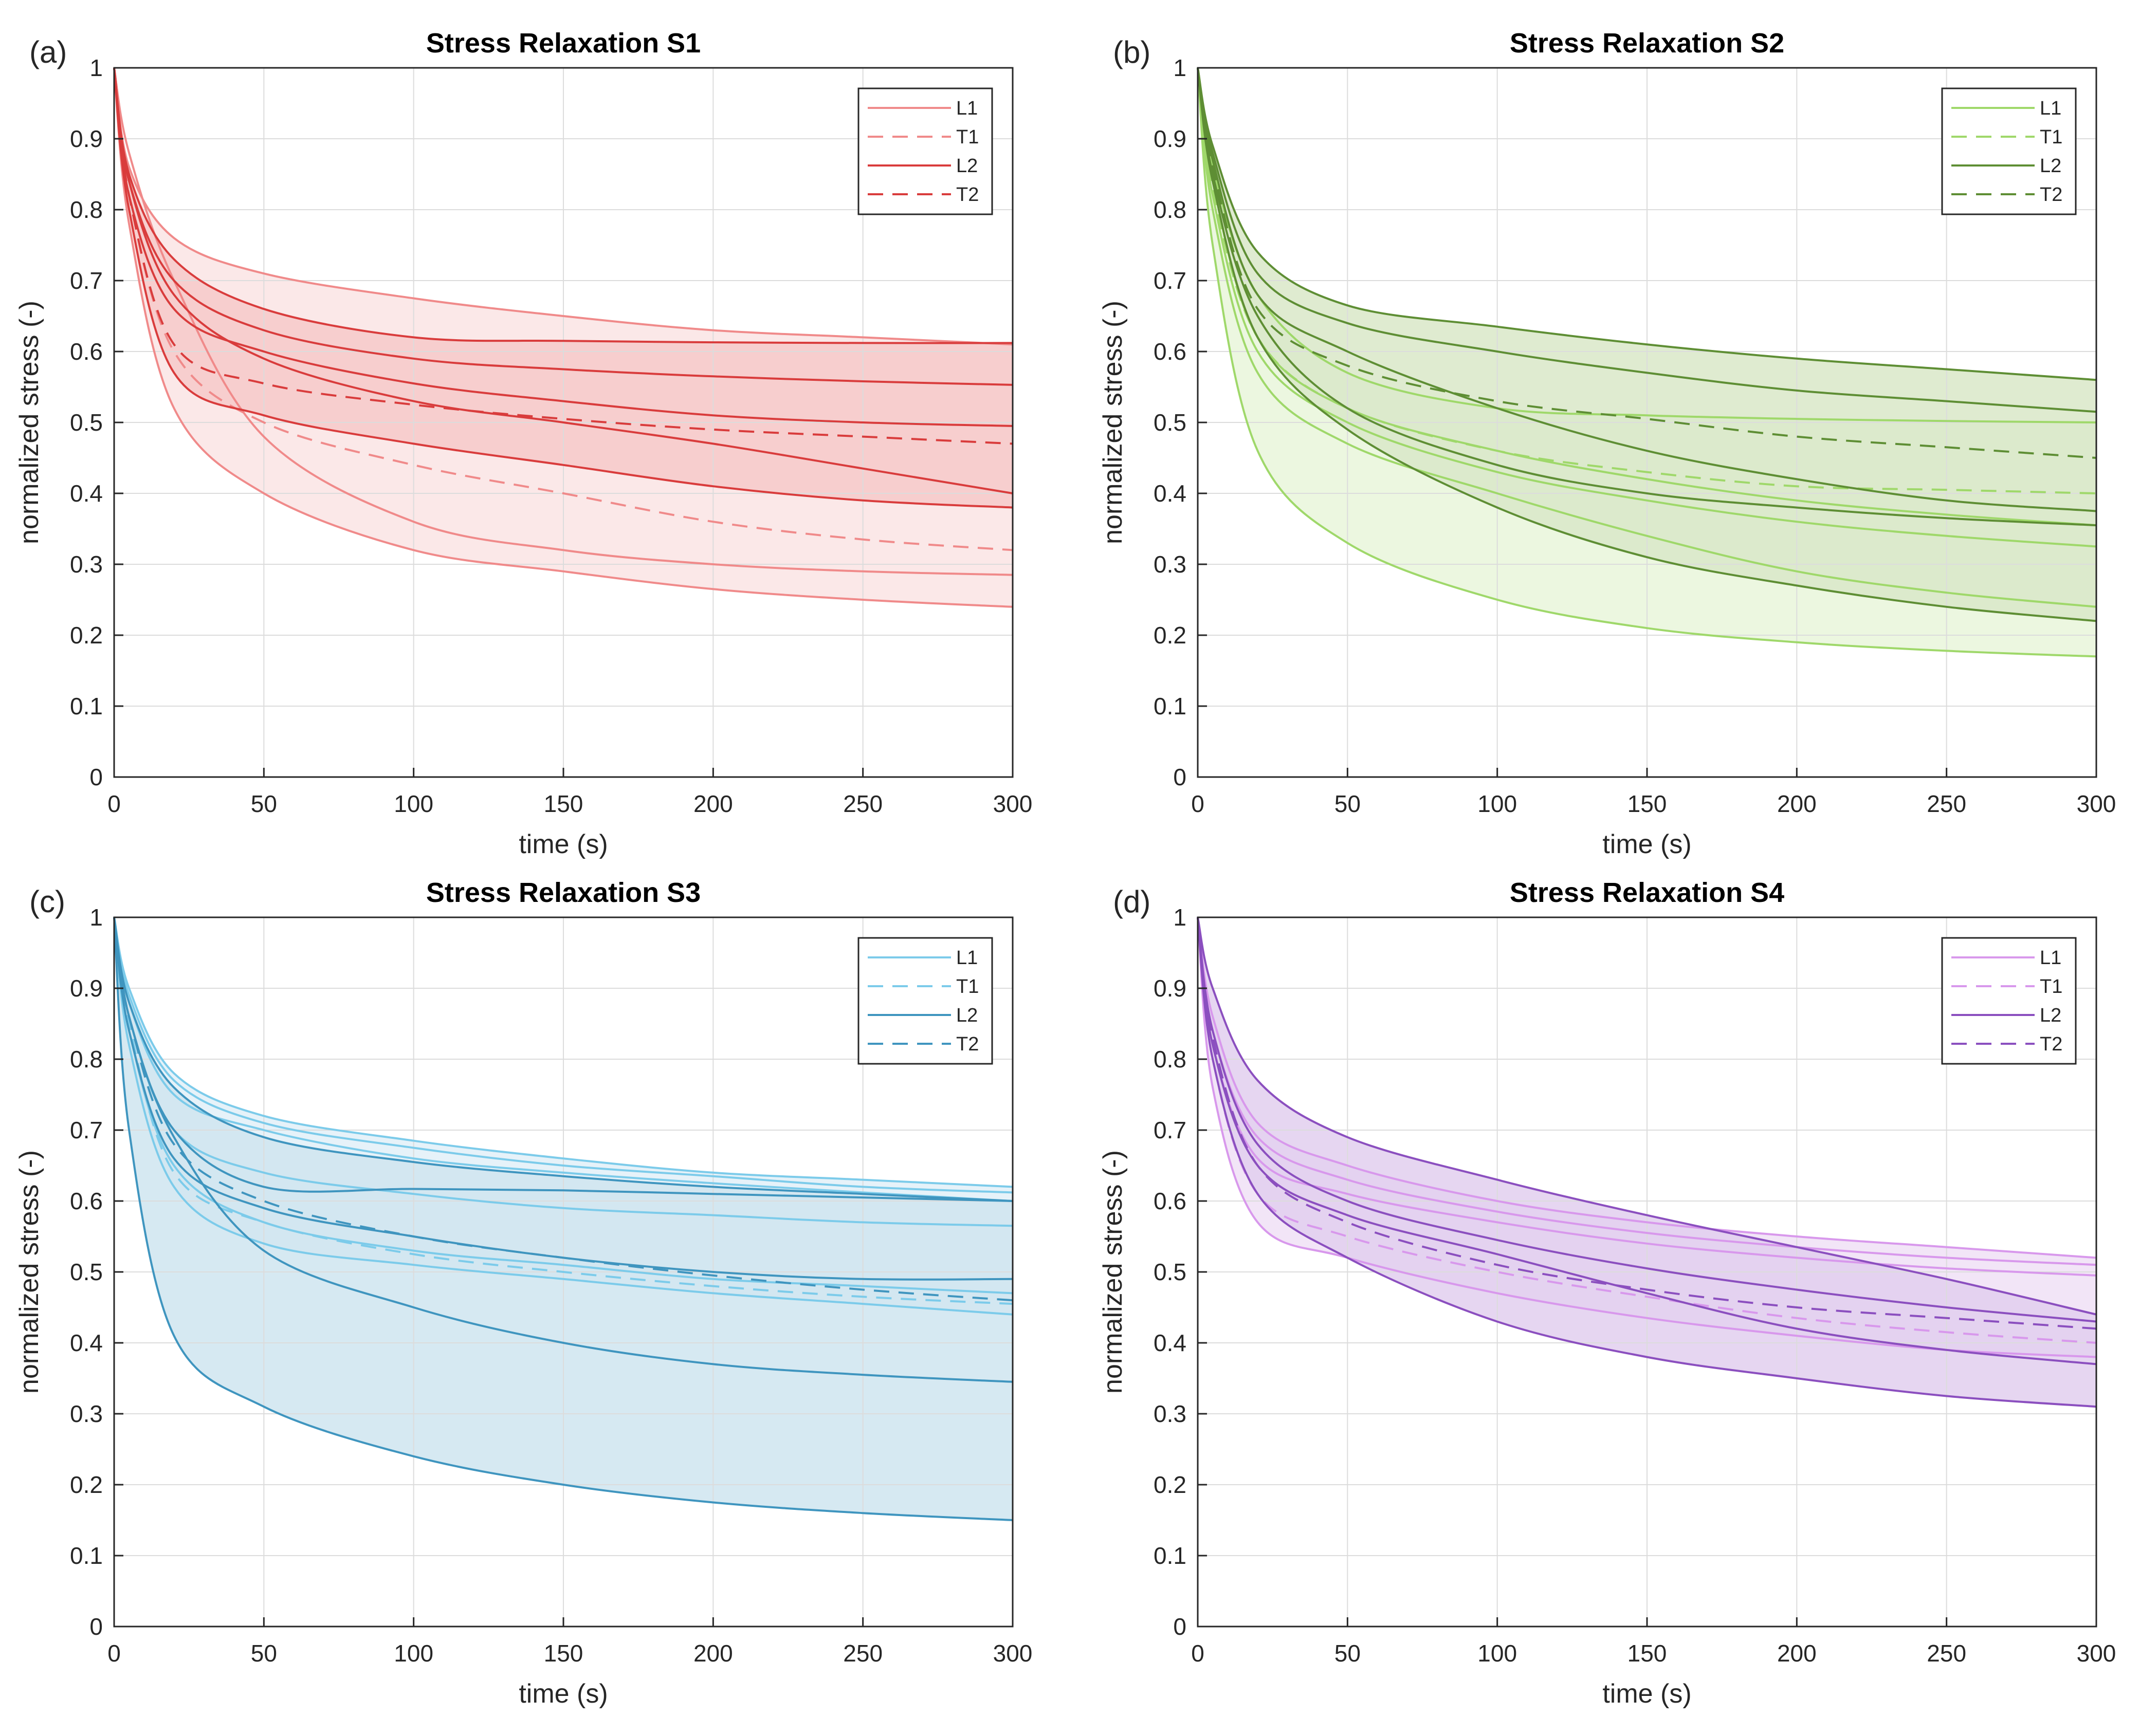  I want to click on x-tick-label: 250, so click(1946, 803).